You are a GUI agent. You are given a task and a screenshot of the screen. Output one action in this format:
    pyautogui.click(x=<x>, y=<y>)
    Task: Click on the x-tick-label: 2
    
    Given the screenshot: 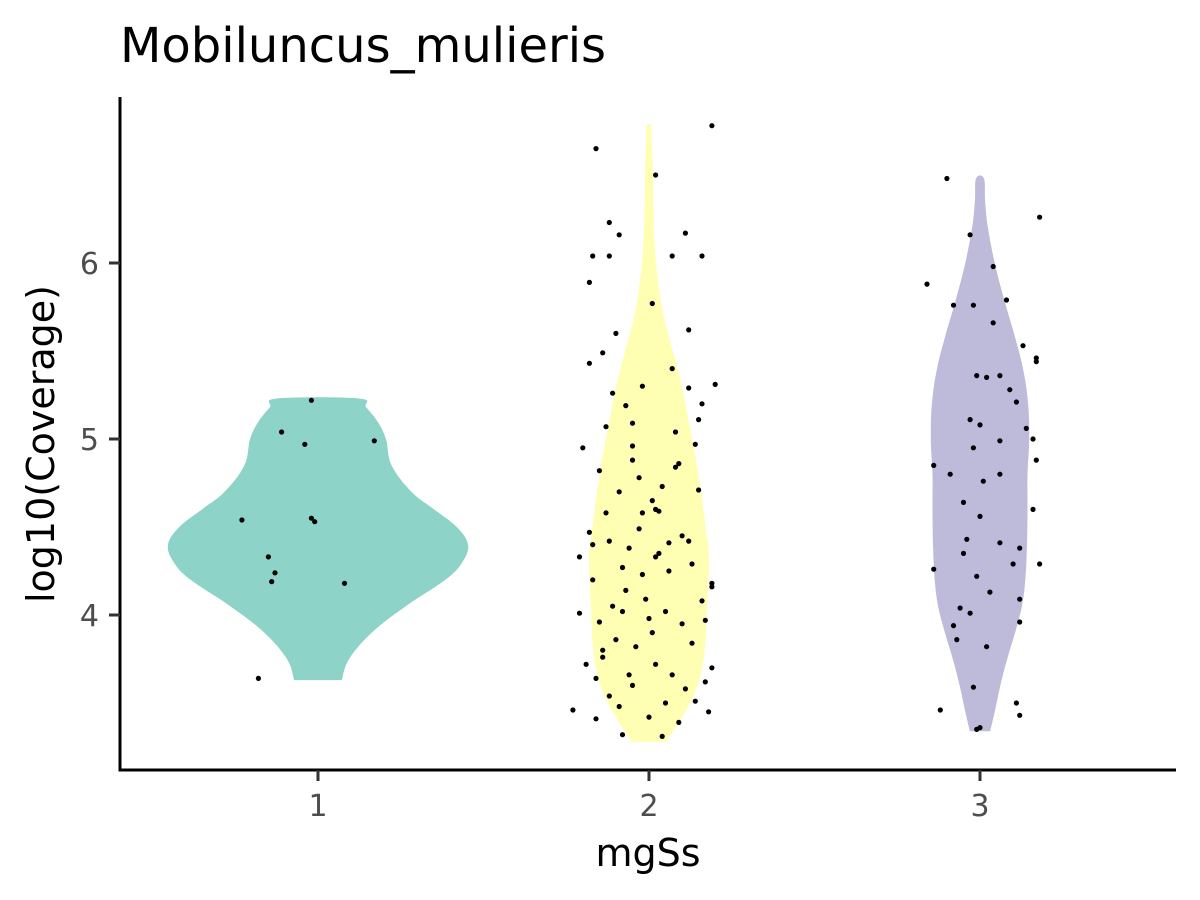 What is the action you would take?
    pyautogui.click(x=648, y=806)
    